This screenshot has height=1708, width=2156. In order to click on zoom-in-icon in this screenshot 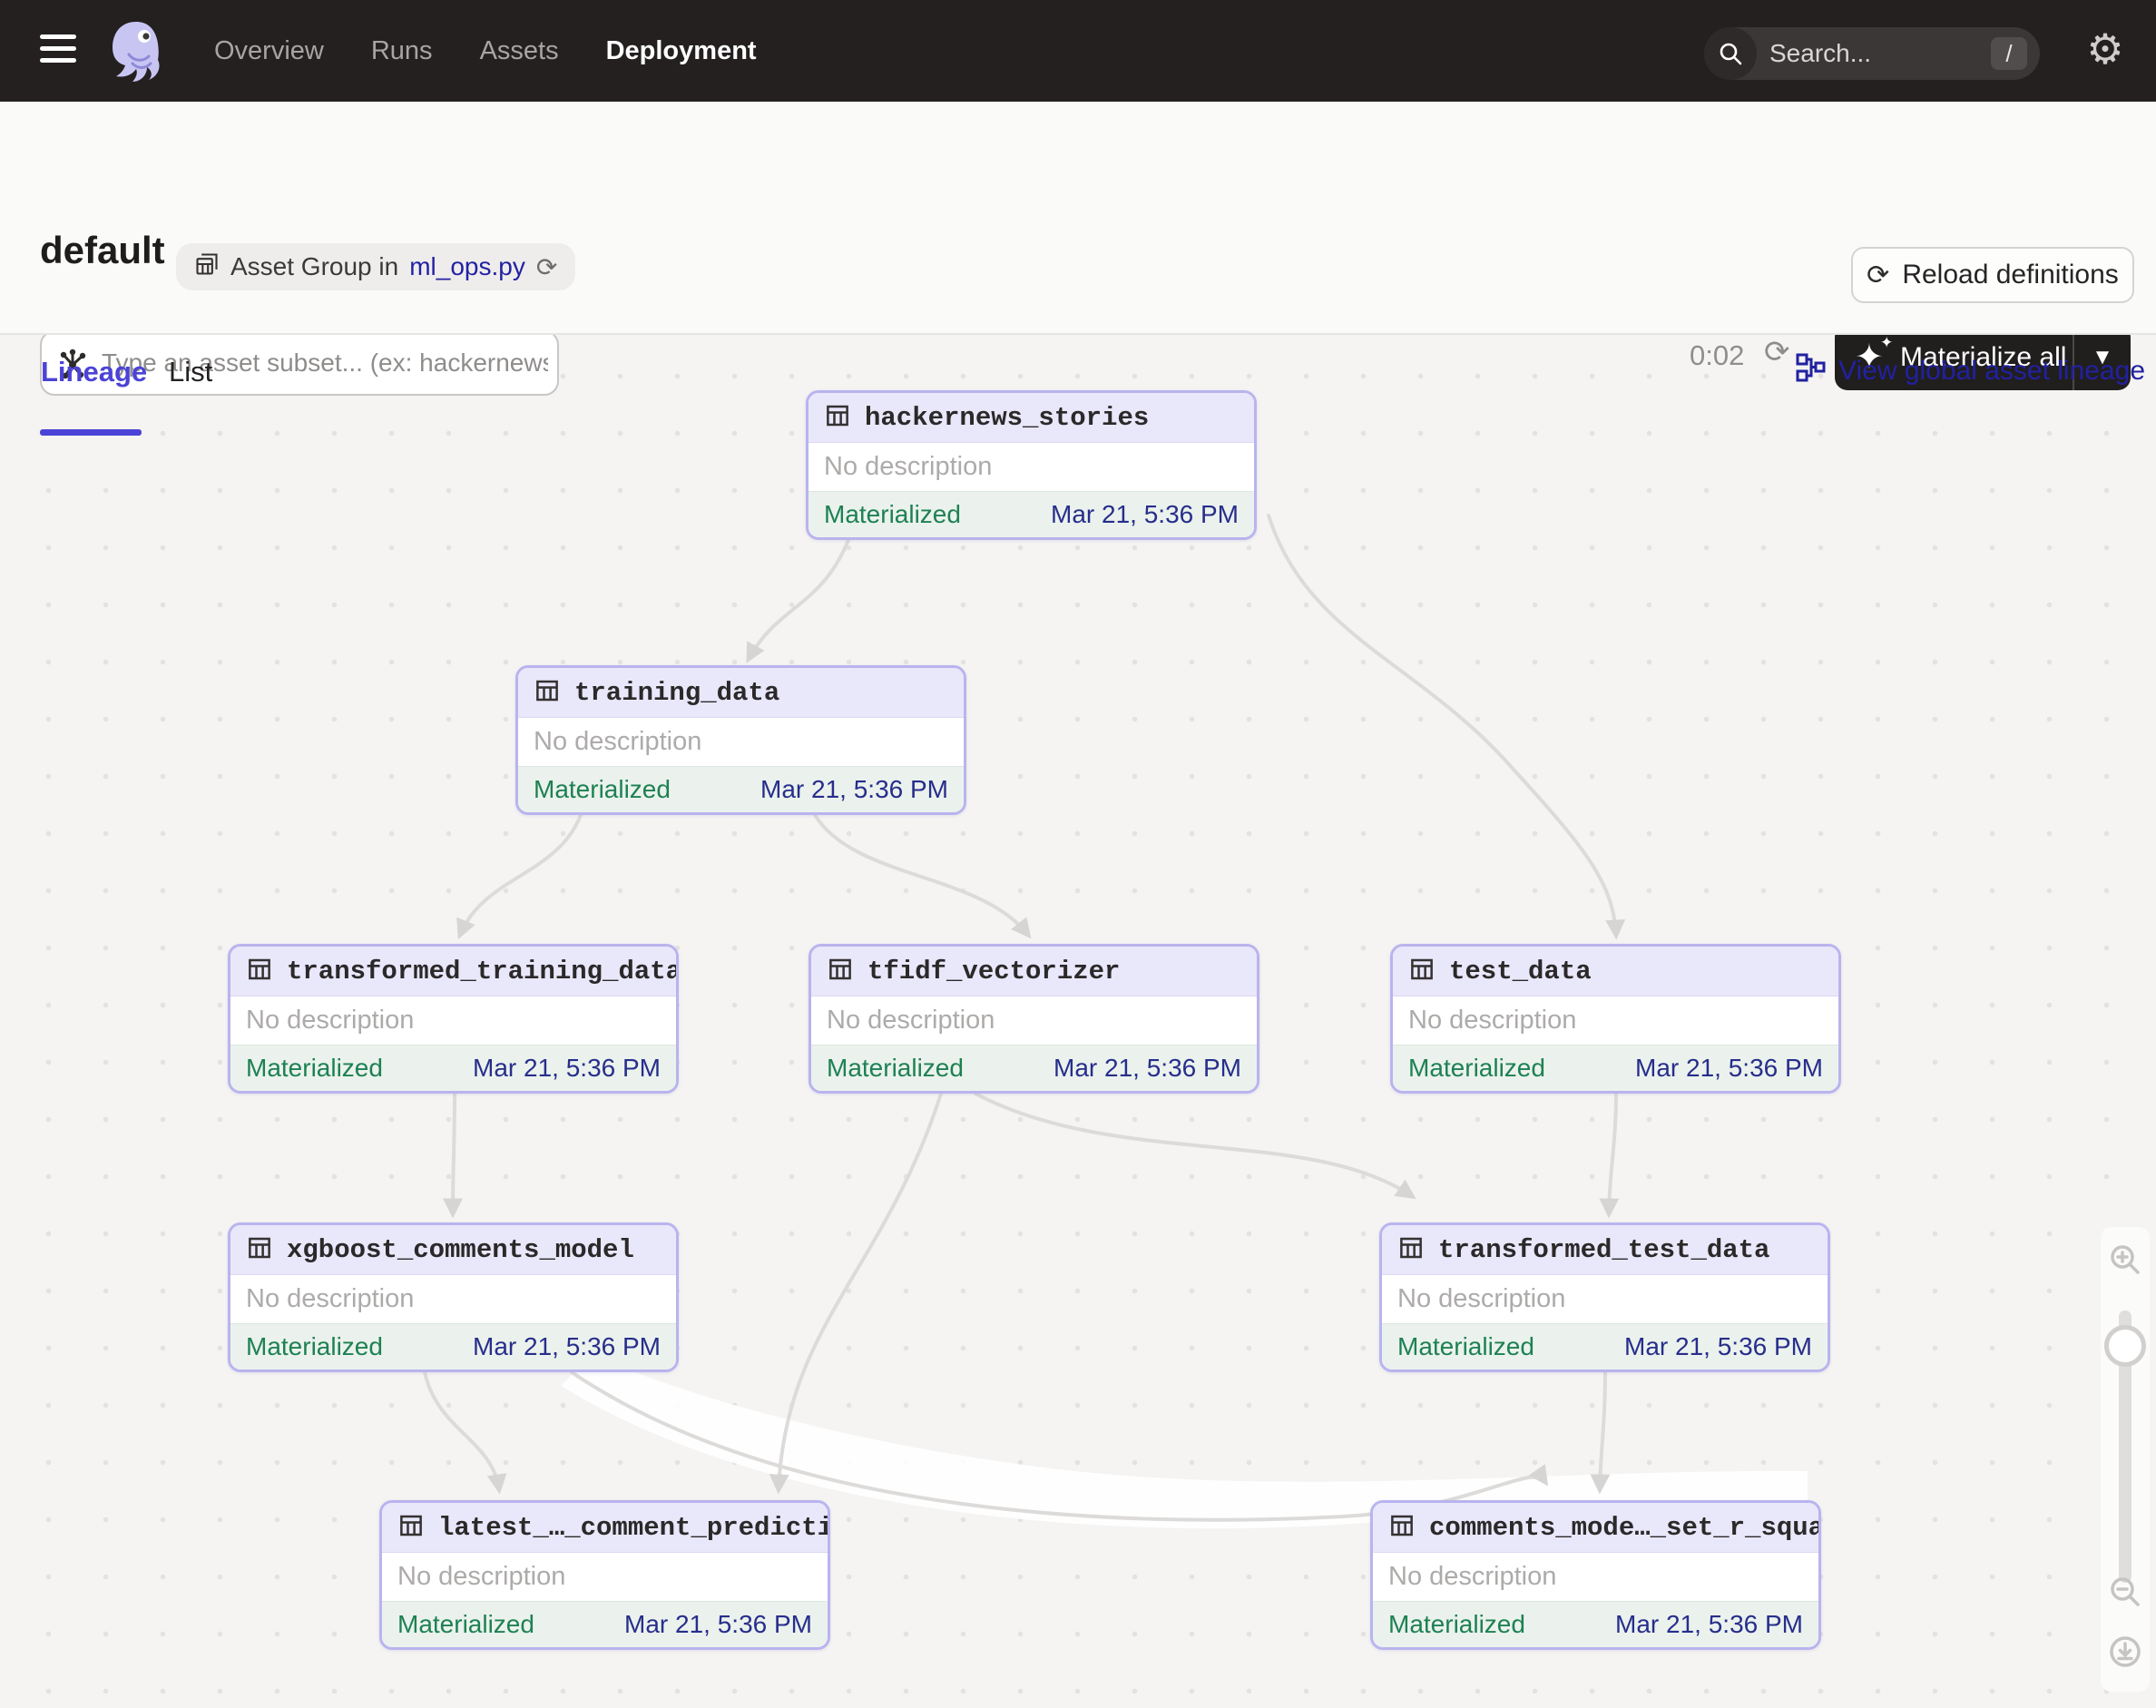, I will do `click(2125, 1260)`.